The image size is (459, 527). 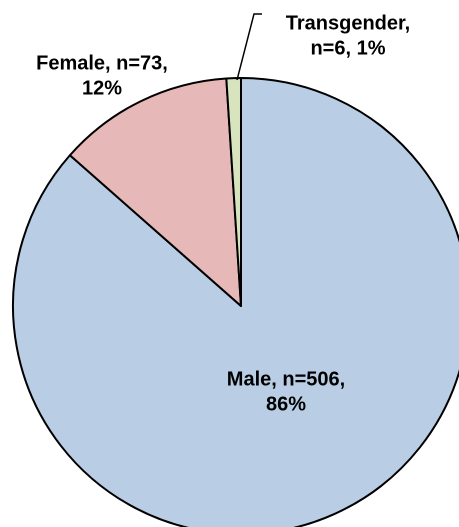 What do you see at coordinates (347, 48) in the screenshot?
I see `data-label: n=6, 1%` at bounding box center [347, 48].